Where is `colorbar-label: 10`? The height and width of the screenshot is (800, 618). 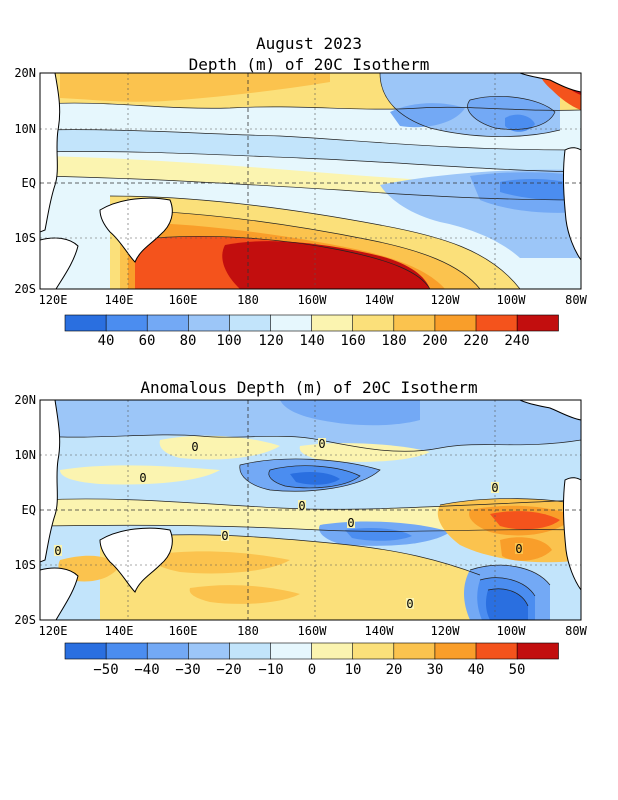
colorbar-label: 10 is located at coordinates (353, 670).